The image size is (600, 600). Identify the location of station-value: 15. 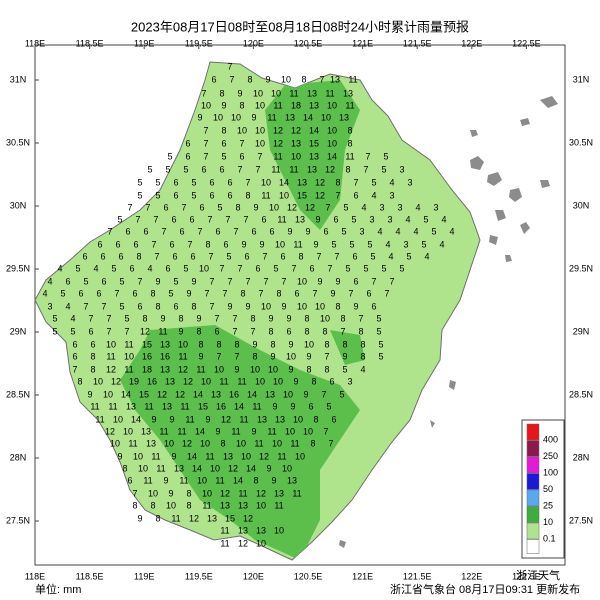
(147, 344).